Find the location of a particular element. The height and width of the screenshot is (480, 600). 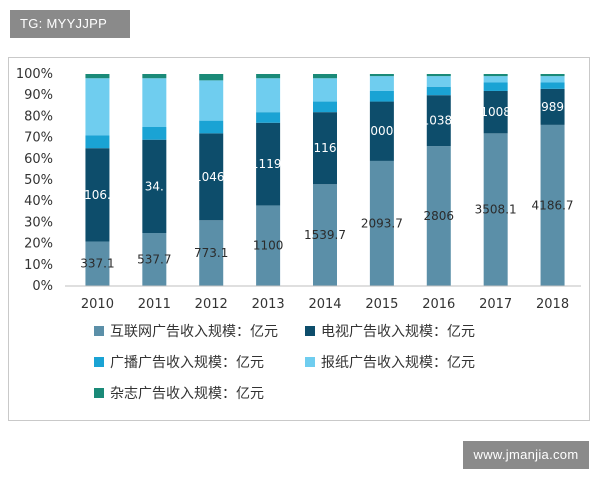

bar-segment-2016-s5 is located at coordinates (438, 75).